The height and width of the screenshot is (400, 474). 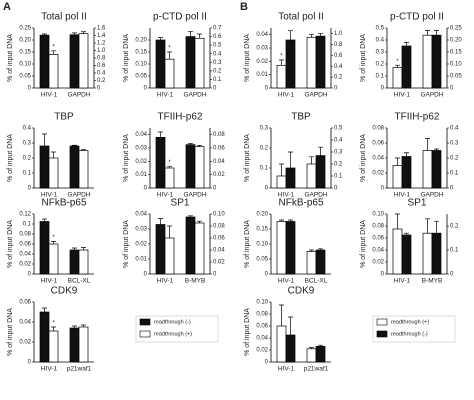 What do you see at coordinates (456, 77) in the screenshot?
I see `y2-tick-label: 0.05` at bounding box center [456, 77].